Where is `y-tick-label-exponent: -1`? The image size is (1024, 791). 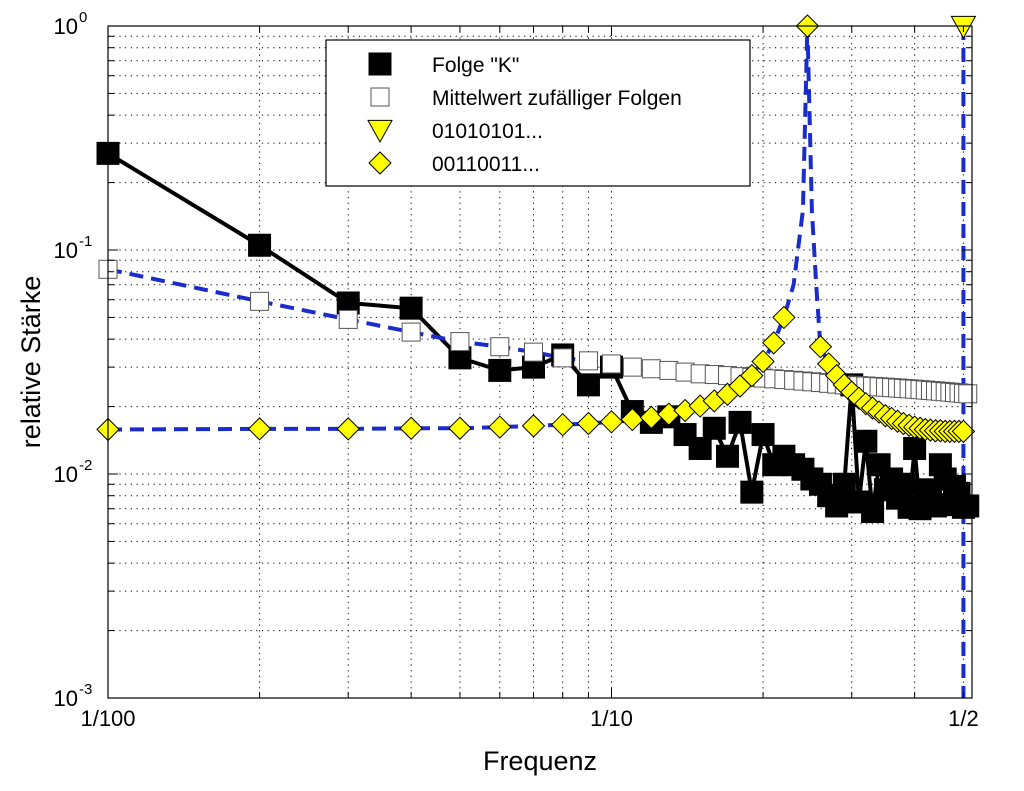
y-tick-label-exponent: -1 is located at coordinates (85, 241).